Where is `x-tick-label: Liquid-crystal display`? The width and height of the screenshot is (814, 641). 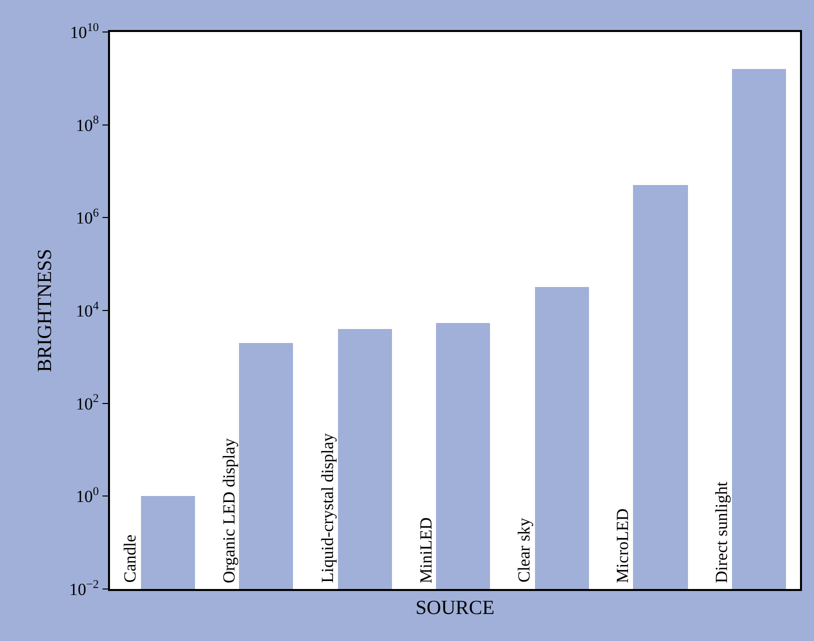 x-tick-label: Liquid-crystal display is located at coordinates (327, 507).